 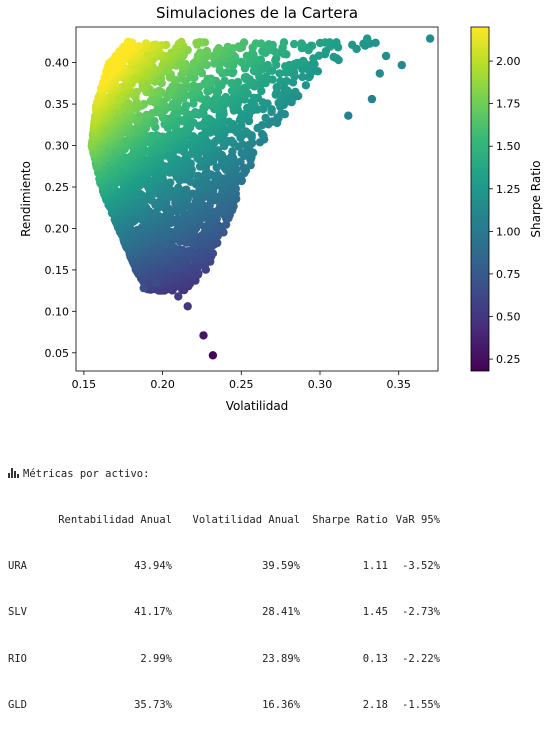 I want to click on y-tick-label: 0.10, so click(x=57, y=311).